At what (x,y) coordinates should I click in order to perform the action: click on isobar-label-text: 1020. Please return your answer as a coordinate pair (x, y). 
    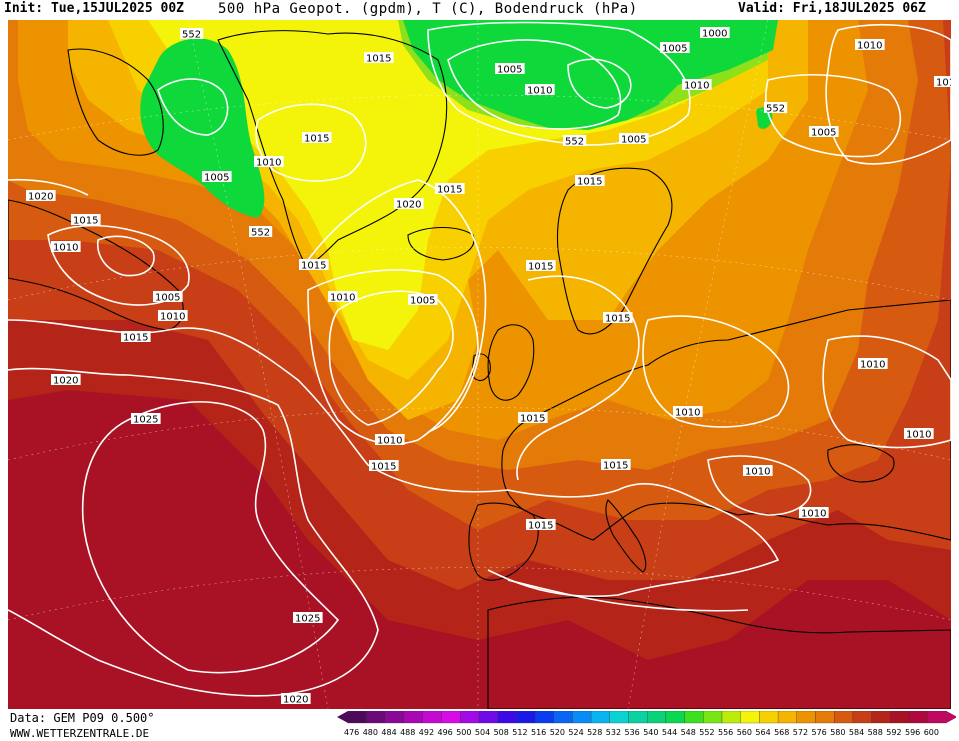
    Looking at the image, I should click on (65, 381).